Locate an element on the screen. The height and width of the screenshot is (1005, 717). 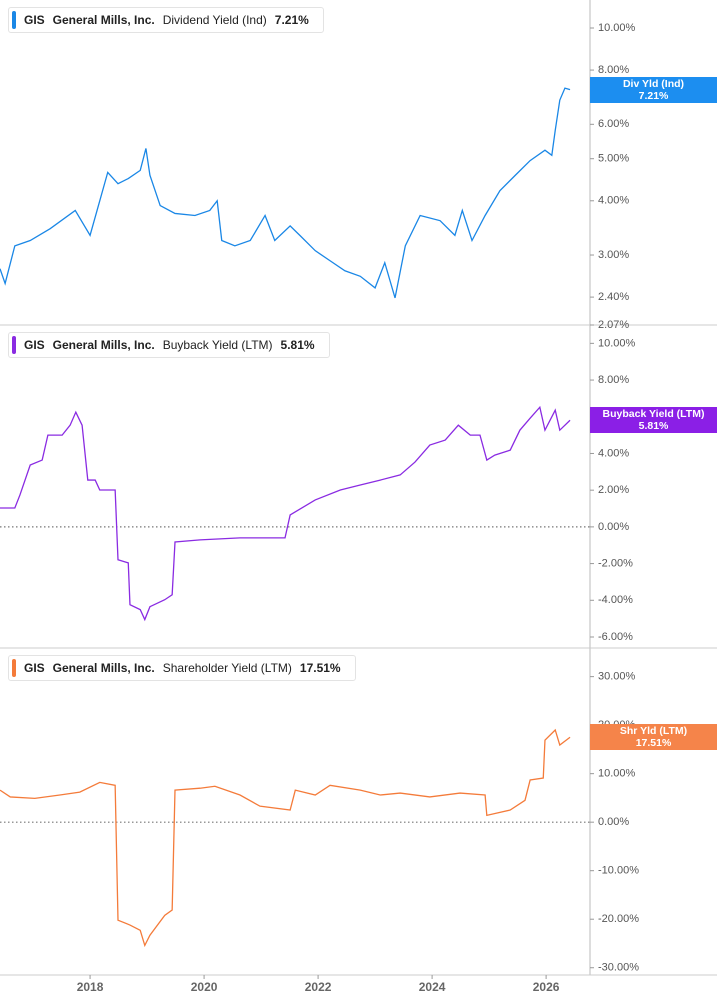
tag-label: Div Yld (Ind) is located at coordinates (653, 83).